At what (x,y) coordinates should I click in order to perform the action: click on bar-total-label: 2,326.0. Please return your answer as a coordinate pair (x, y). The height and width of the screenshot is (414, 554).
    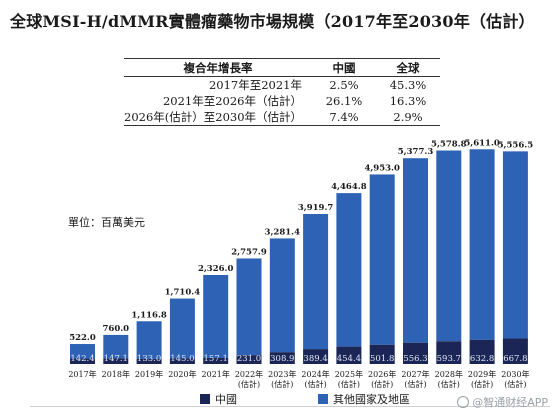
    Looking at the image, I should click on (216, 269).